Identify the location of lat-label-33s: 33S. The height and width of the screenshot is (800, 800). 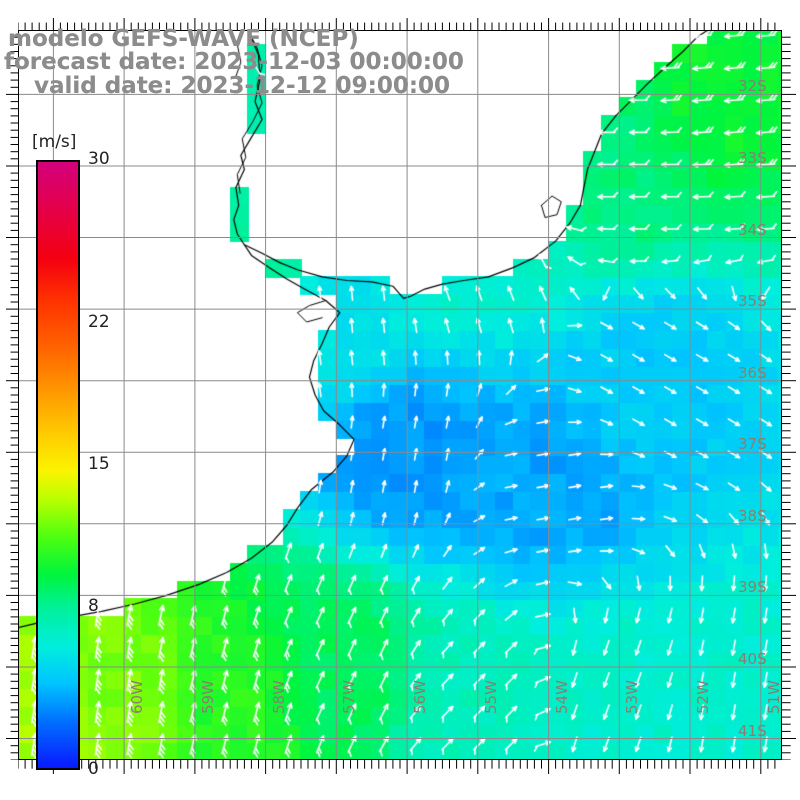
(752, 157).